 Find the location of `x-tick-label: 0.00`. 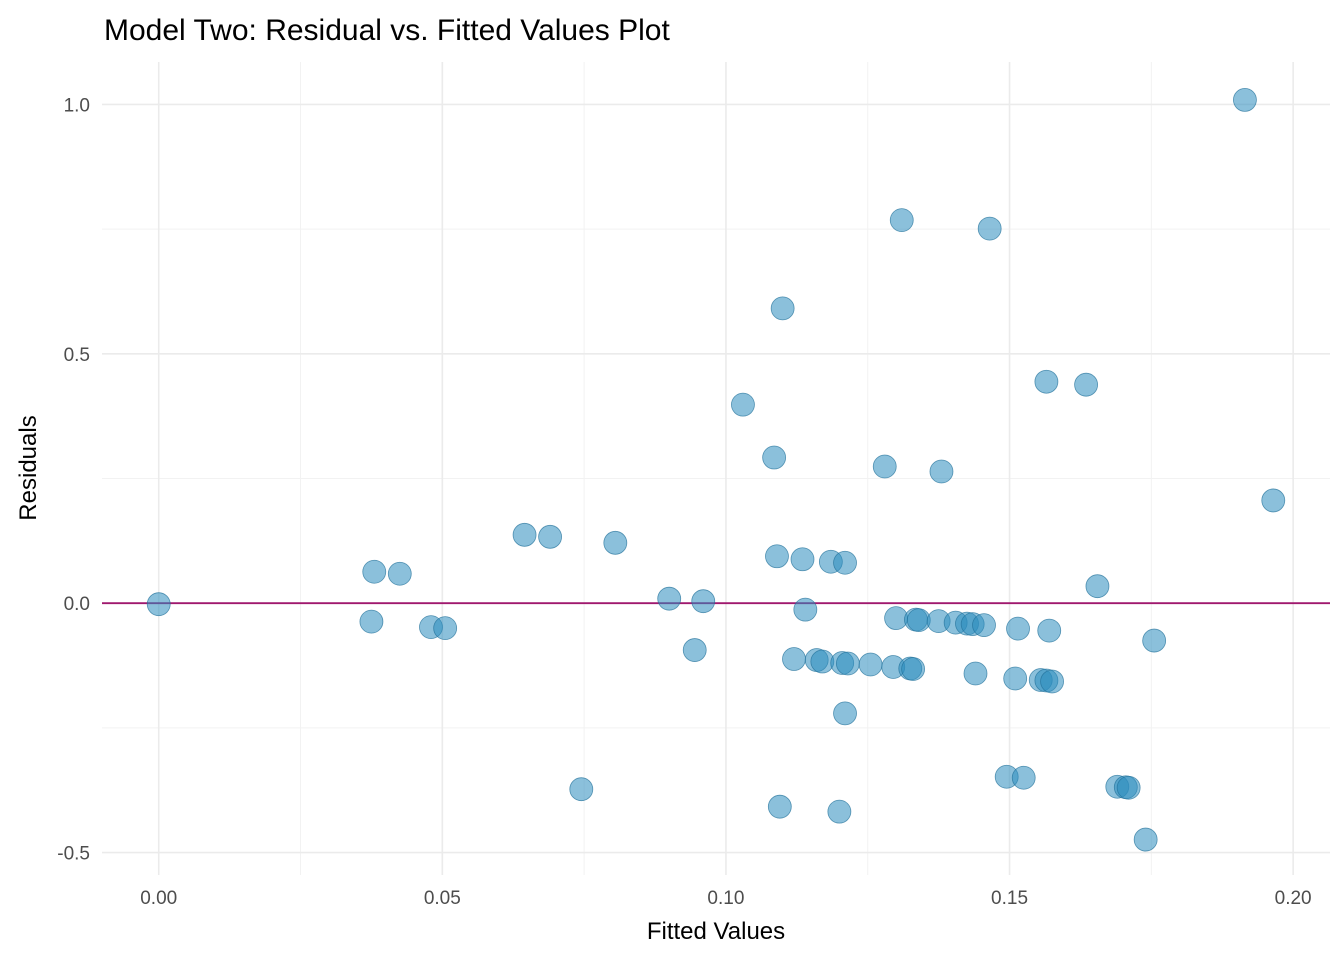

x-tick-label: 0.00 is located at coordinates (158, 898).